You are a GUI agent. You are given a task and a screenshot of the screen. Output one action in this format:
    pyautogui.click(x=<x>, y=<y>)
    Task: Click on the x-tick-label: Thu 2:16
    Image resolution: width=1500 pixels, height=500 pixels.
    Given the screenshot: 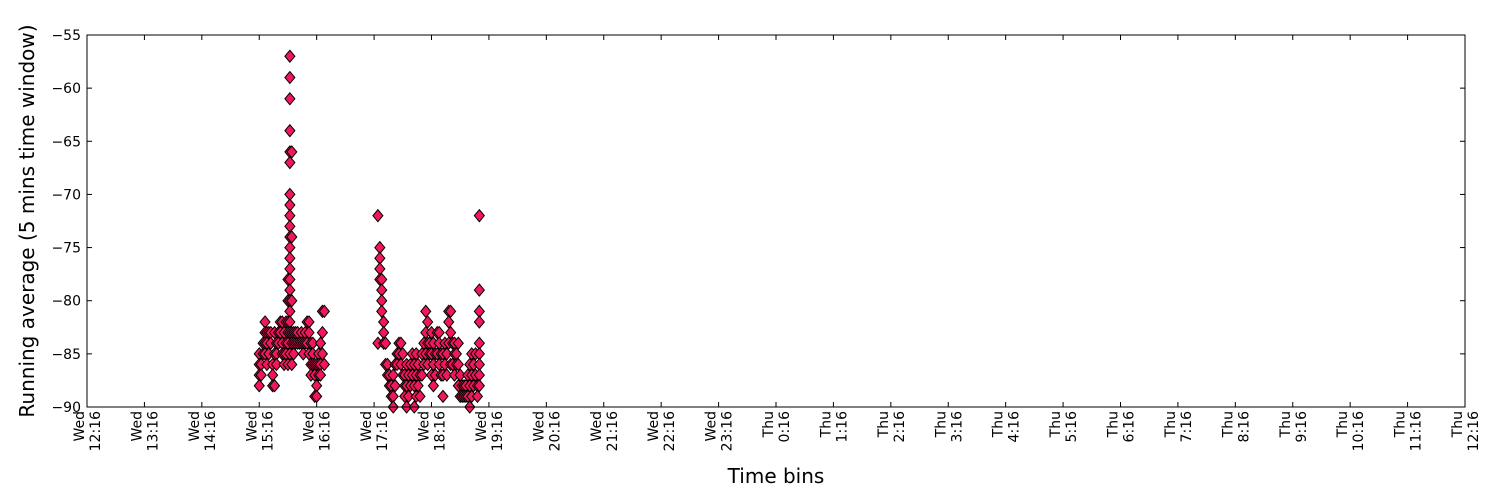 What is the action you would take?
    pyautogui.click(x=892, y=427)
    